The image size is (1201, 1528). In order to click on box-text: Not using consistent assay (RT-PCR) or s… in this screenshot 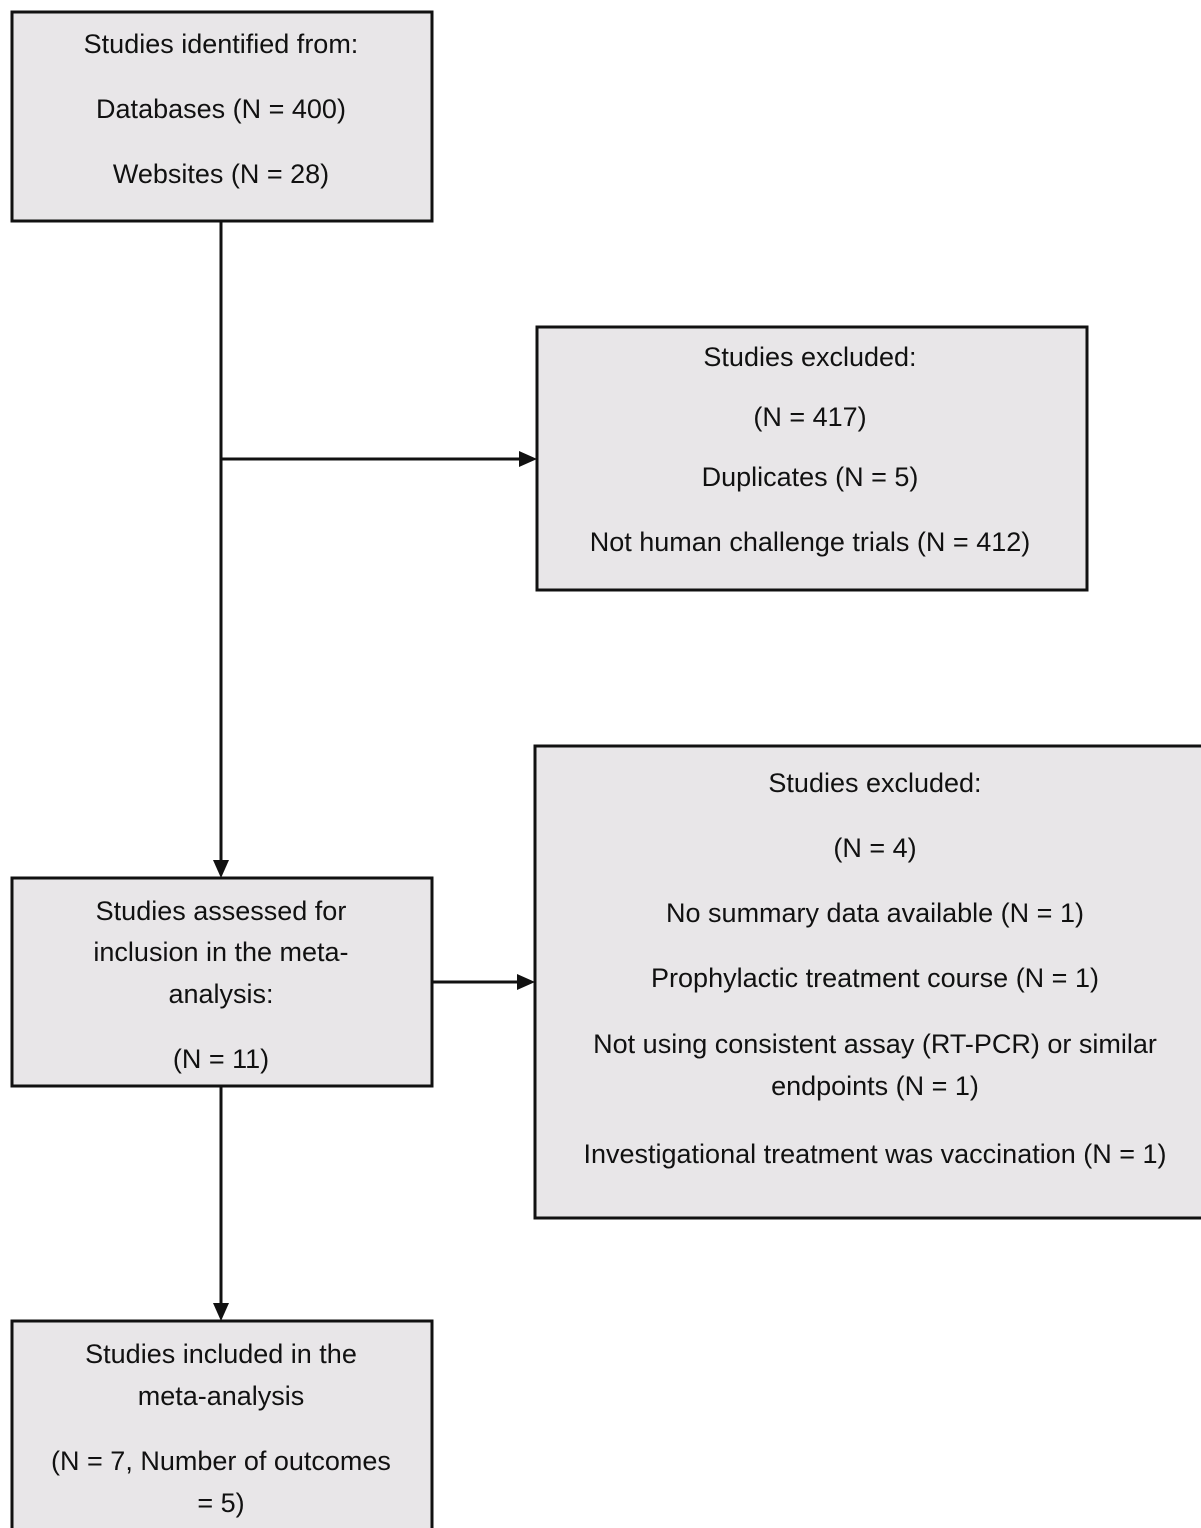, I will do `click(875, 1044)`.